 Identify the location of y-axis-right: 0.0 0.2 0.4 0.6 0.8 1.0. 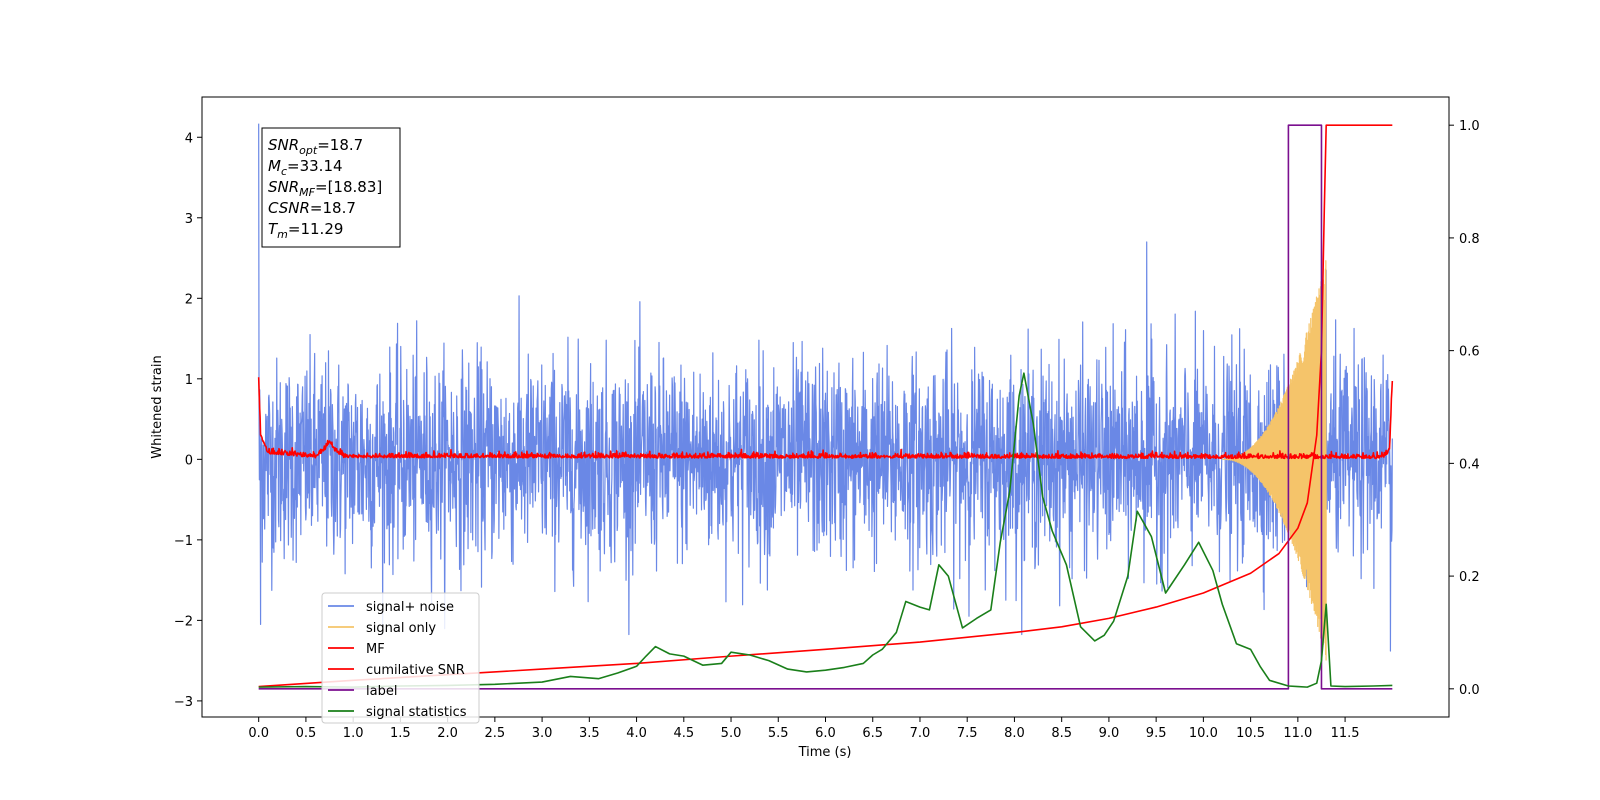
(1464, 408).